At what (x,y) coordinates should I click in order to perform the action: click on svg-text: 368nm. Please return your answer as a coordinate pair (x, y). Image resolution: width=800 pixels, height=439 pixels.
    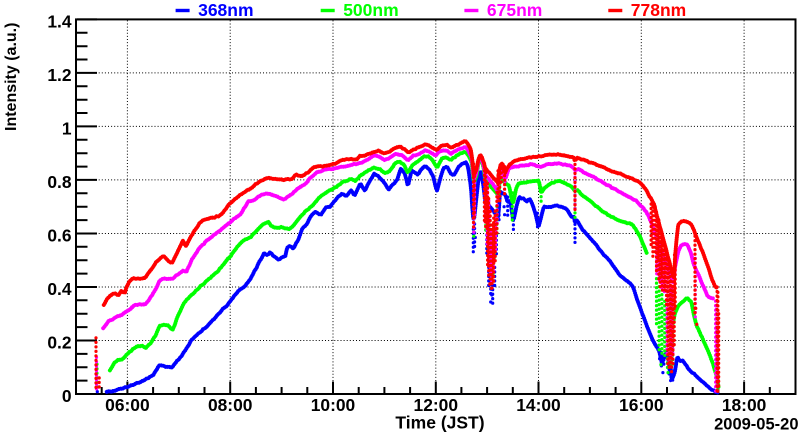
    Looking at the image, I should click on (225, 10).